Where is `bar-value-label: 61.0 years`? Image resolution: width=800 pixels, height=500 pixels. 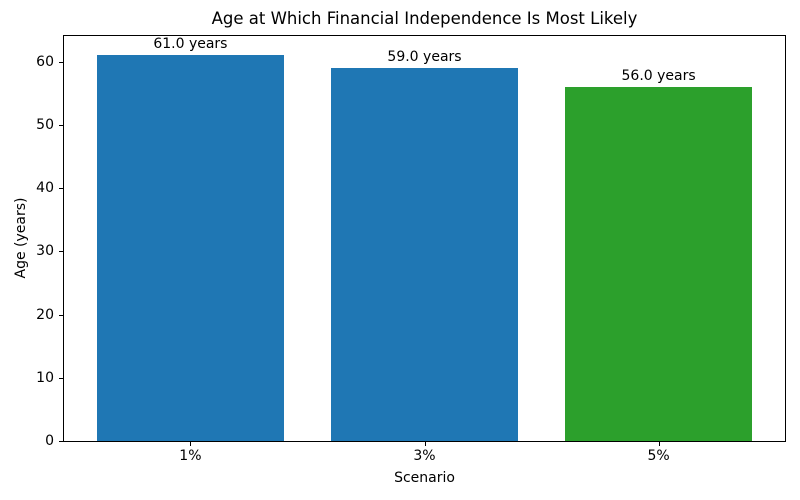
bar-value-label: 61.0 years is located at coordinates (190, 44).